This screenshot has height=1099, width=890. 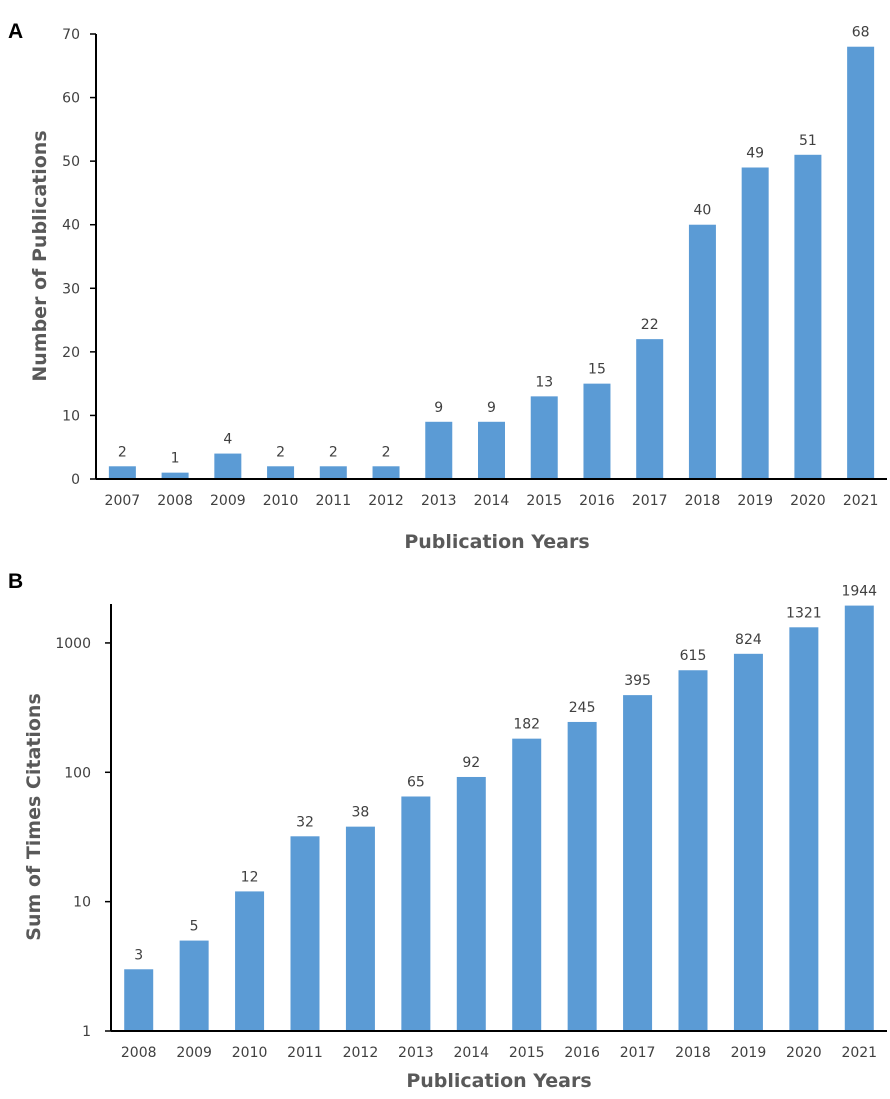 I want to click on data-label: 395, so click(x=637, y=681).